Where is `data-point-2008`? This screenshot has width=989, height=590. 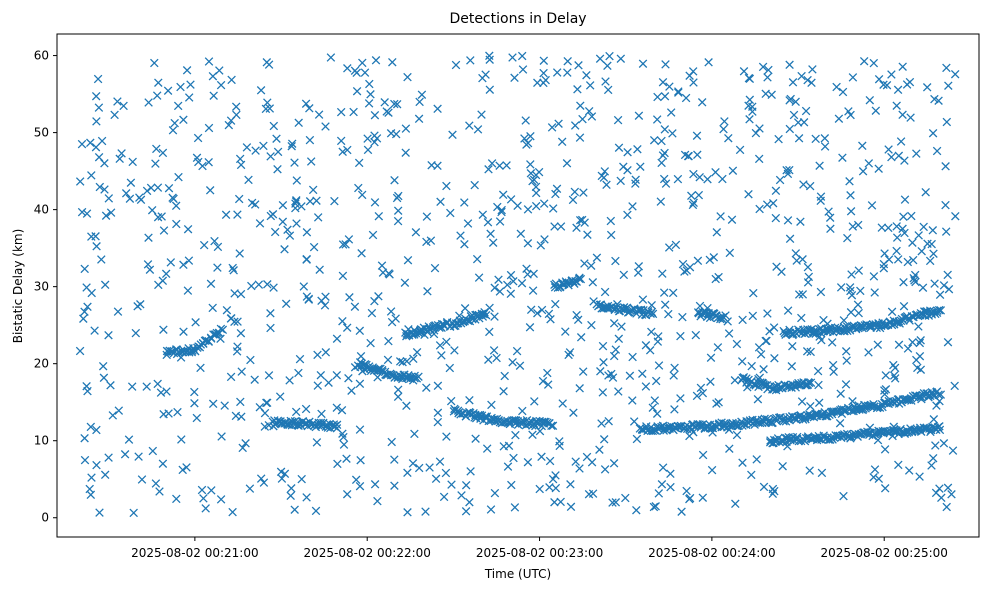
data-point-2008 is located at coordinates (940, 430).